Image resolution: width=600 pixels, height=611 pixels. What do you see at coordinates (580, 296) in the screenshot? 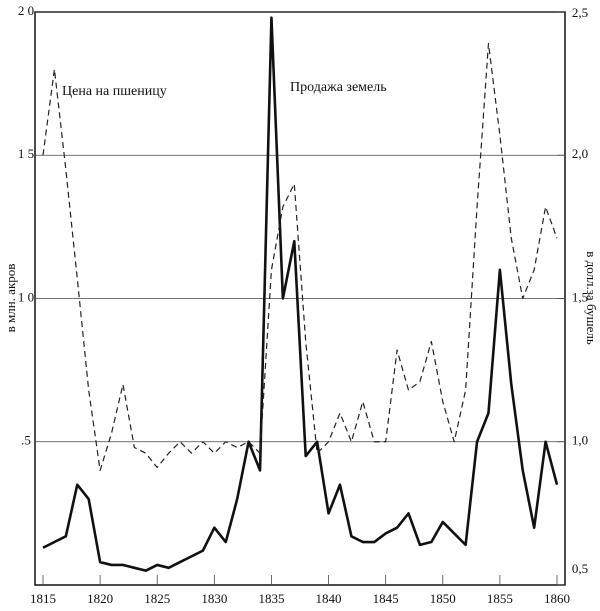
I see `y2-tick-label: 1,5` at bounding box center [580, 296].